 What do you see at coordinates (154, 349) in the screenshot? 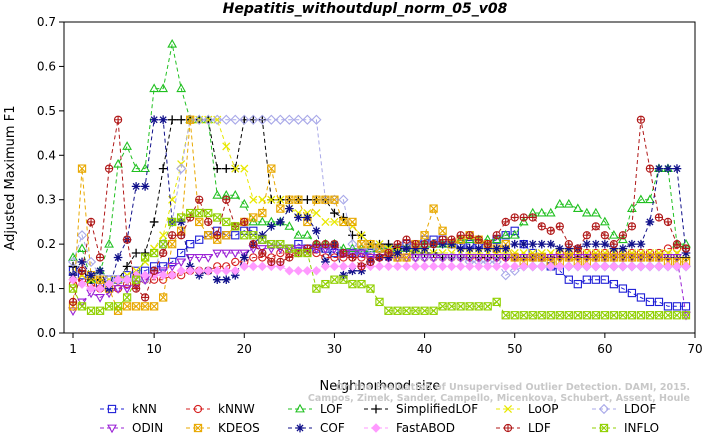
I see `x-tick-label: 10` at bounding box center [154, 349].